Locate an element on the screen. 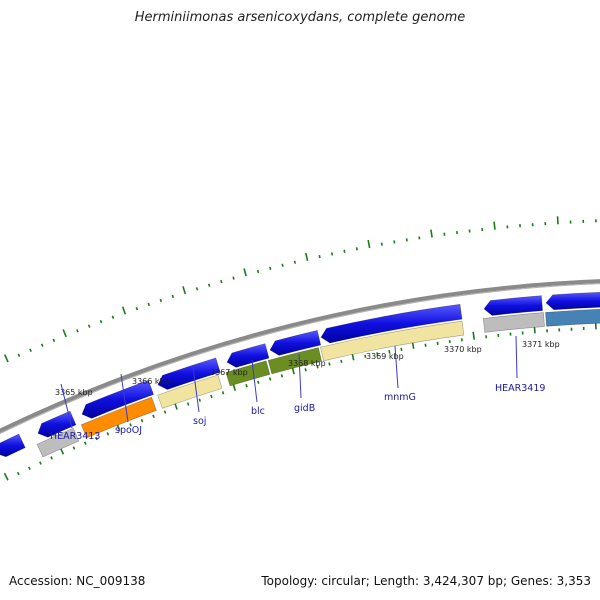 Image resolution: width=600 pixels, height=600 pixels. gene-label-soj: soj is located at coordinates (199, 421).